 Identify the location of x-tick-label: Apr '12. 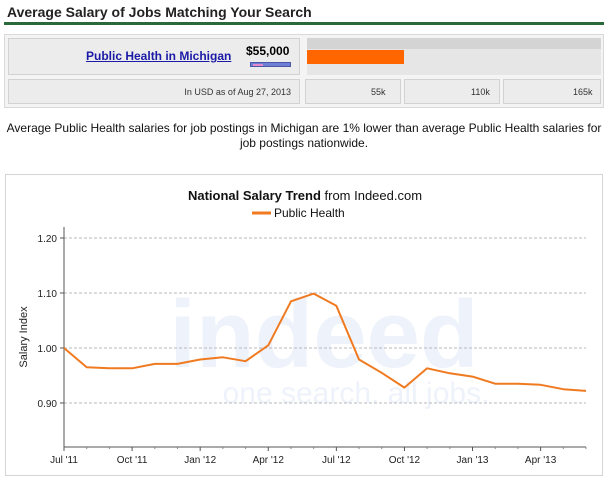
(269, 460).